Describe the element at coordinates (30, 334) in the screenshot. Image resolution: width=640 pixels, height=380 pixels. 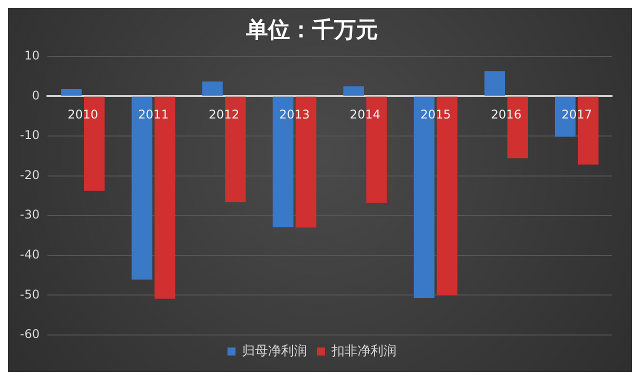
I see `y-tick-label: -60` at that location.